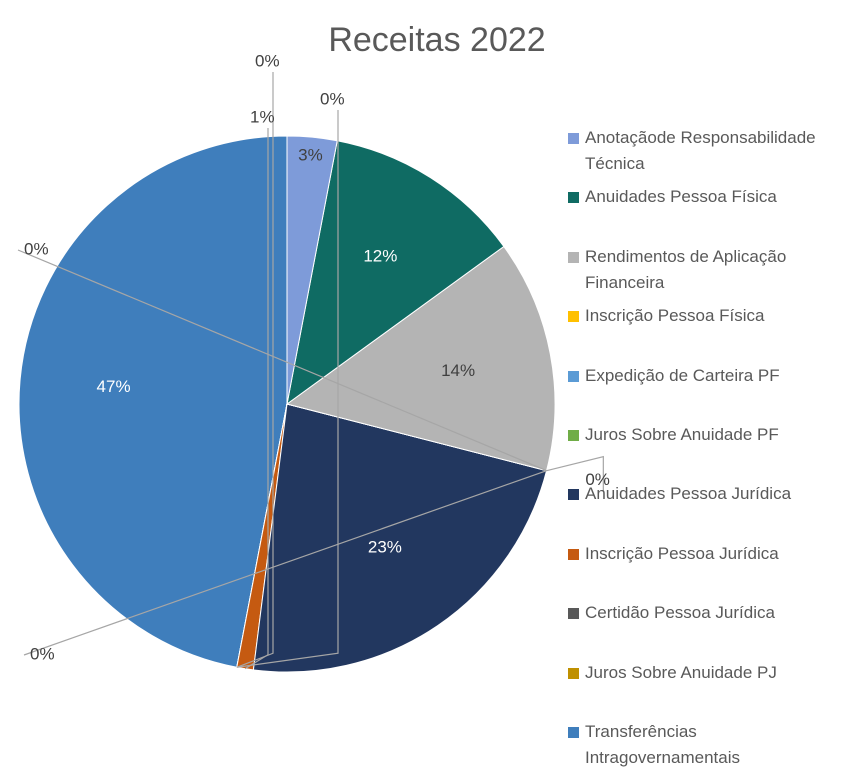 The image size is (852, 770). I want to click on legend-entry: Anotaçãode Responsabilidade Técnica, so click(703, 151).